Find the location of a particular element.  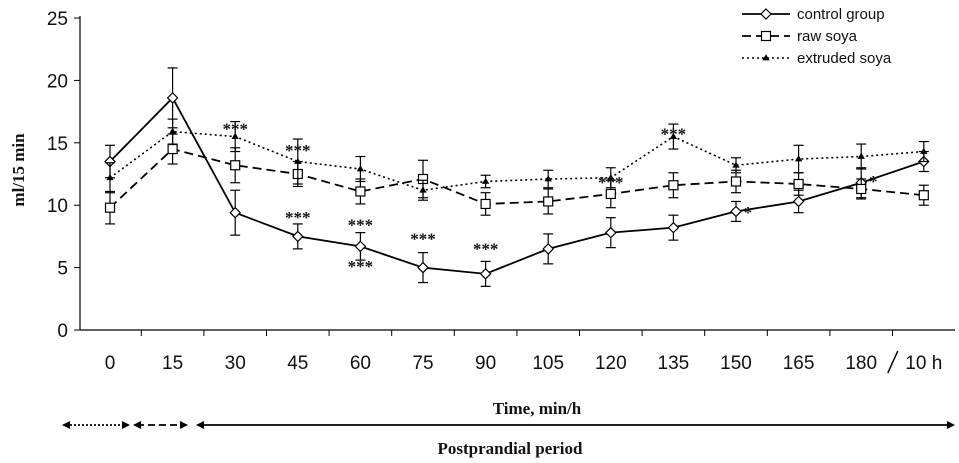

legend-label: raw soya is located at coordinates (827, 36).